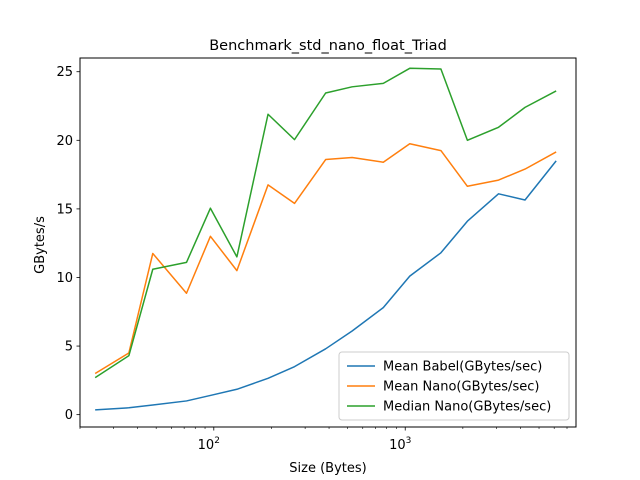 Image resolution: width=640 pixels, height=480 pixels. I want to click on legend-label: Mean Babel(GBytes/sec), so click(462, 367).